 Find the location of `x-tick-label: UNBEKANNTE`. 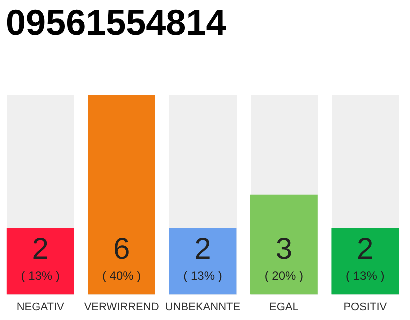

x-tick-label: UNBEKANNTE is located at coordinates (203, 307).